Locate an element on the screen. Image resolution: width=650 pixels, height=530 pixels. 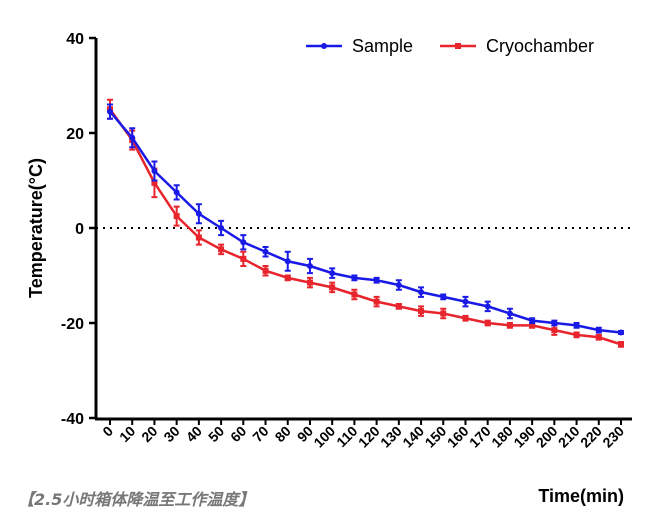
x-tick-label: 0 is located at coordinates (107, 431).